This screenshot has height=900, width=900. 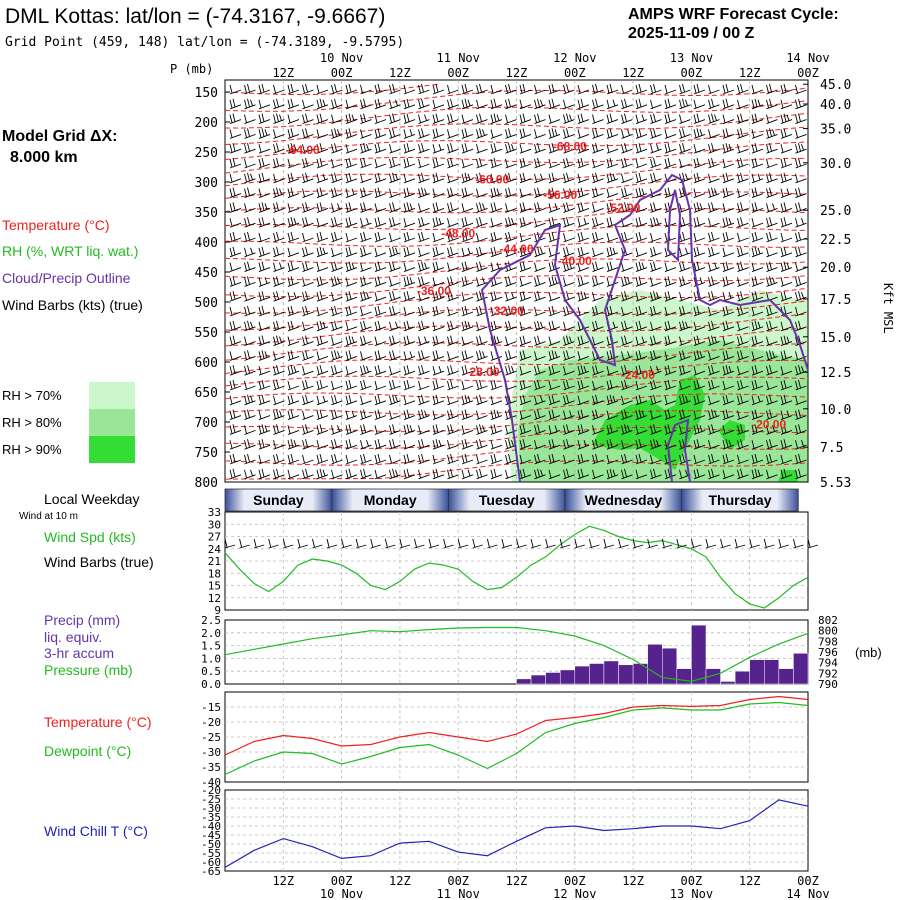 I want to click on panel-tick-label: 1.0, so click(x=211, y=658).